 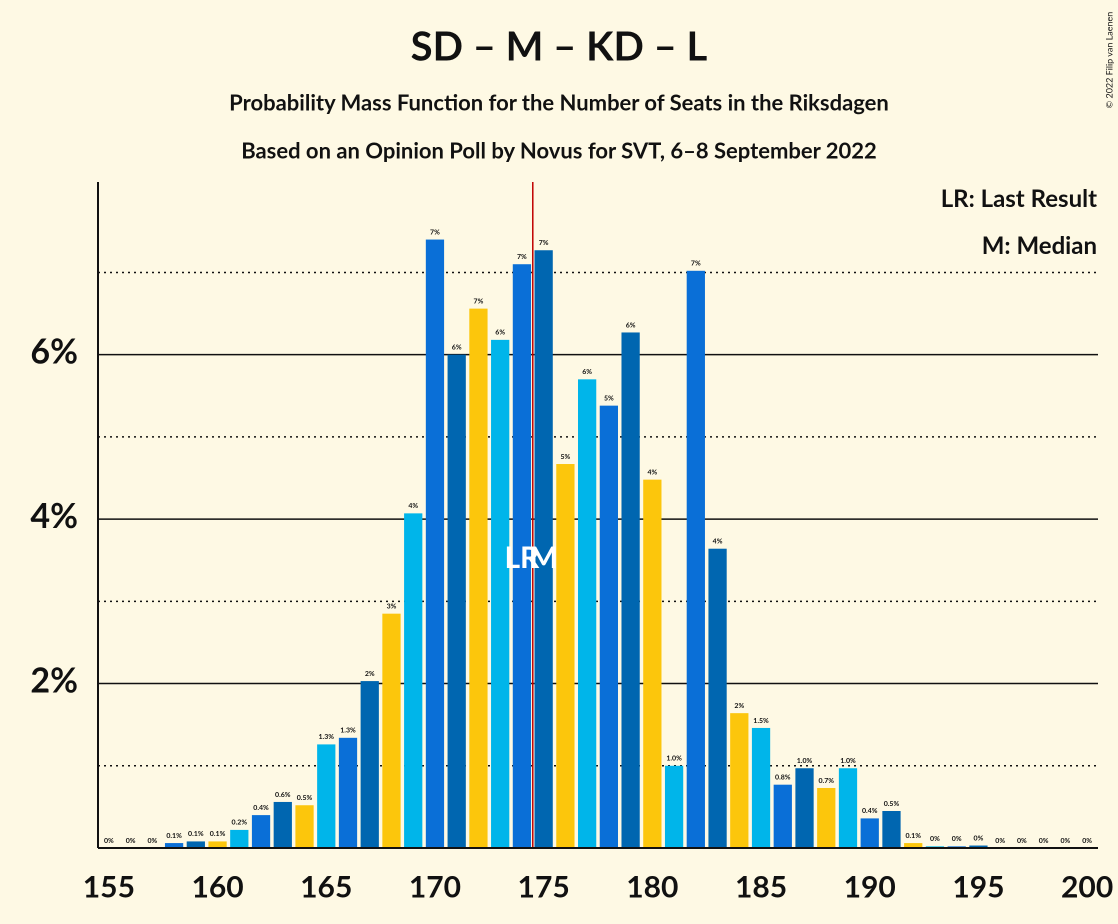 I want to click on x-tick-label: 170, so click(x=435, y=887).